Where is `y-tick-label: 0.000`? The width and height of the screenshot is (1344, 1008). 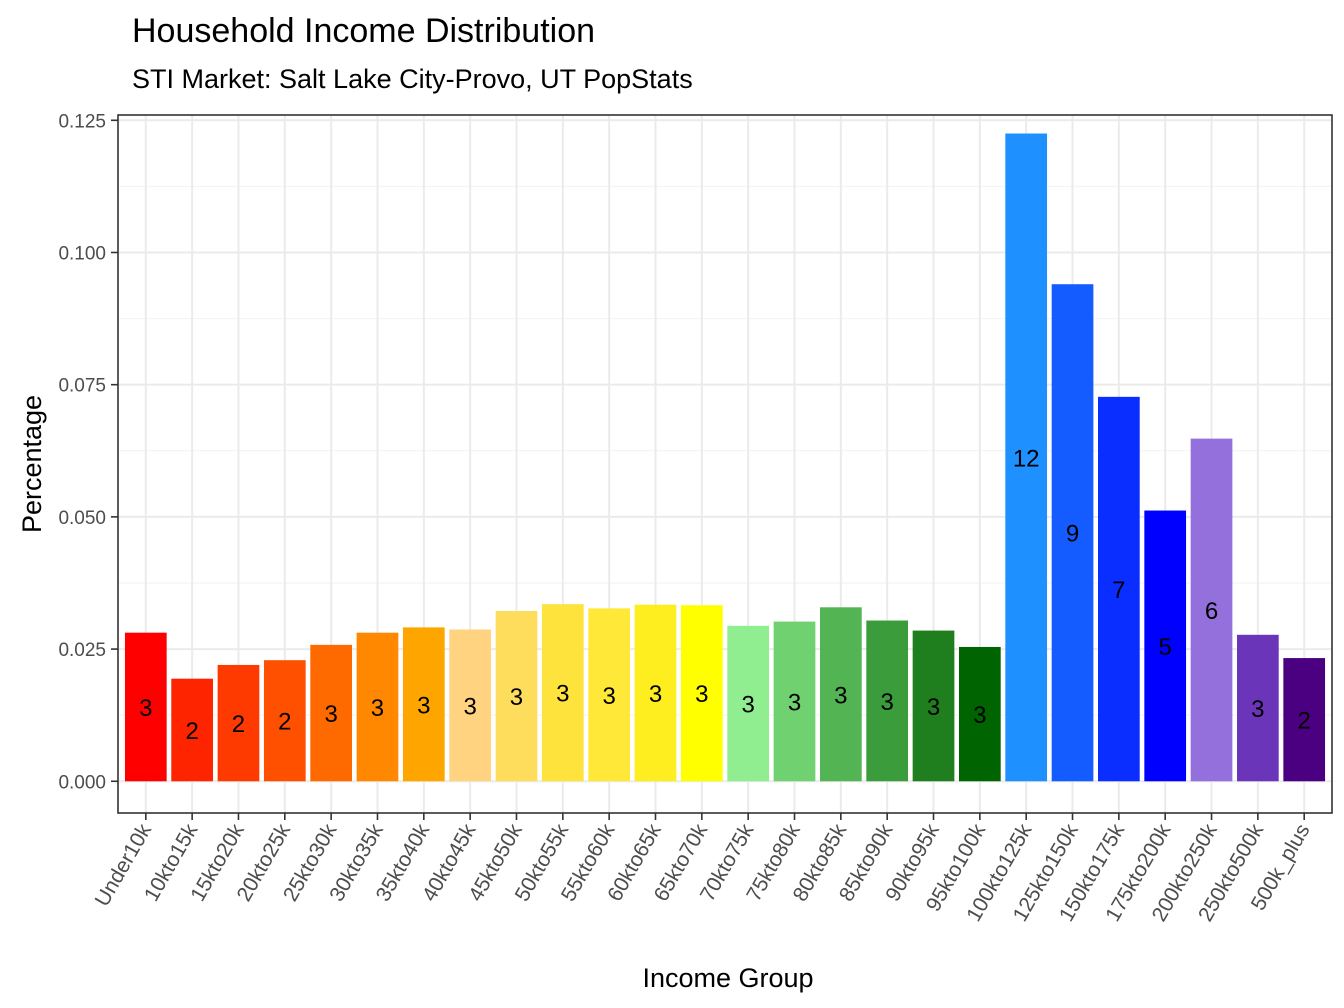 y-tick-label: 0.000 is located at coordinates (82, 782).